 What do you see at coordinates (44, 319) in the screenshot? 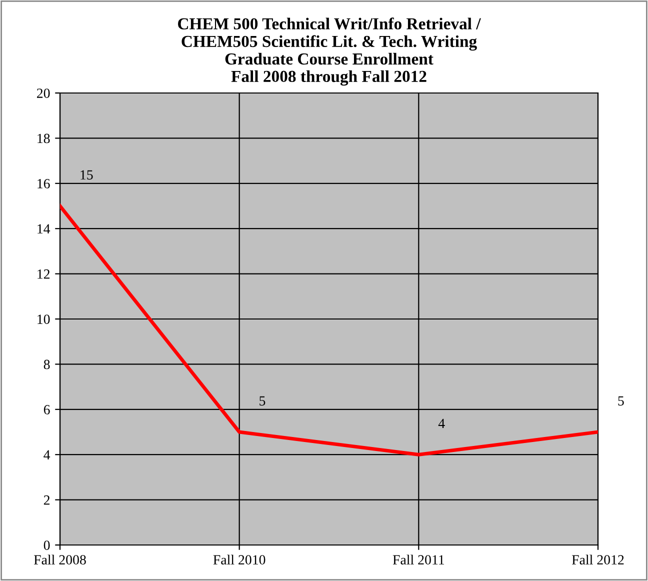
I see `y-tick-label: 10` at bounding box center [44, 319].